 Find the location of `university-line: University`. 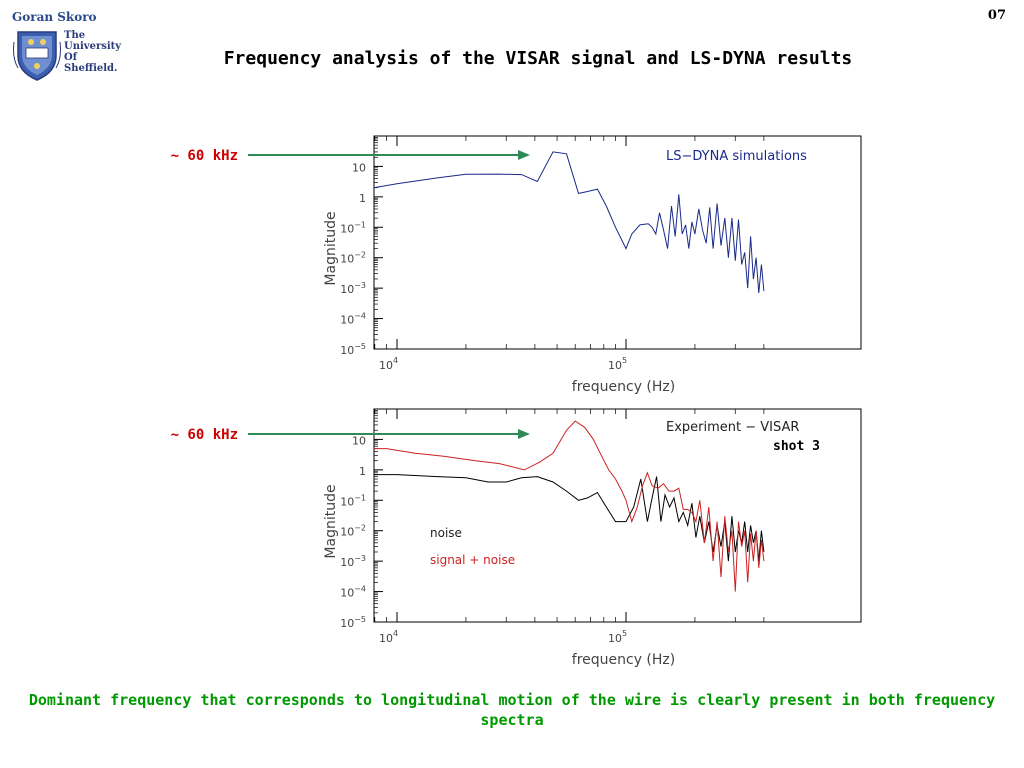

university-line: University is located at coordinates (93, 46).